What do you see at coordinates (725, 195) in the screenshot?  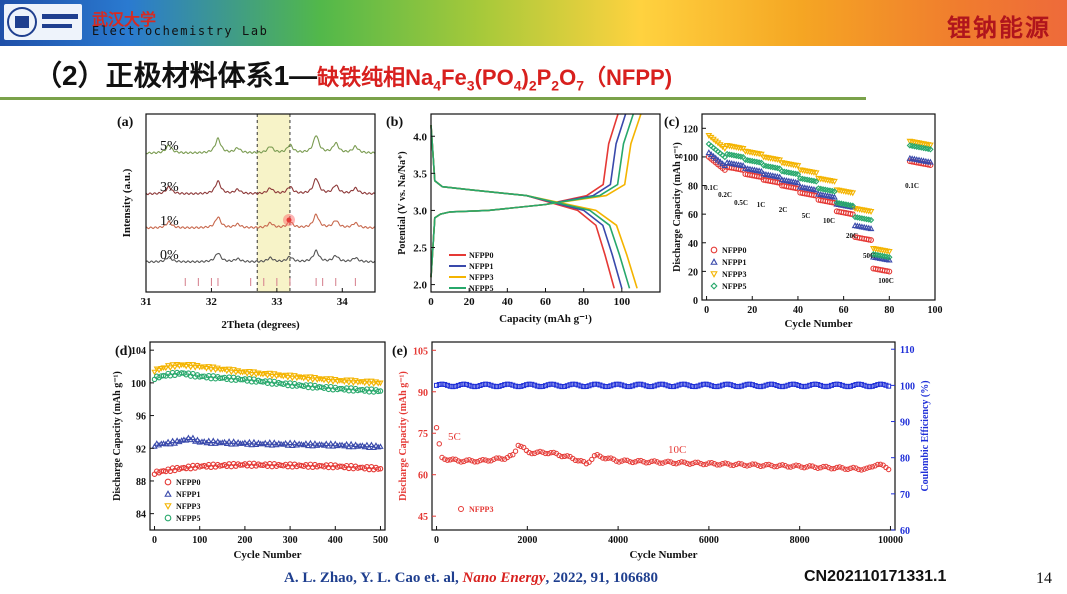 I see `rate-label: 0.2C` at bounding box center [725, 195].